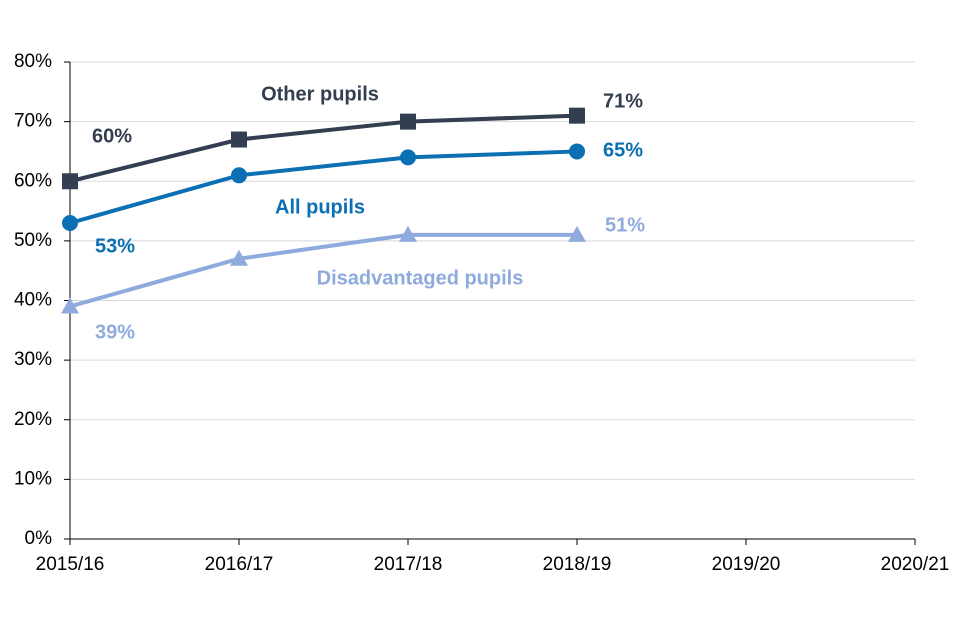 The height and width of the screenshot is (640, 960). Describe the element at coordinates (408, 564) in the screenshot. I see `x-tick-label: 2017/18` at that location.